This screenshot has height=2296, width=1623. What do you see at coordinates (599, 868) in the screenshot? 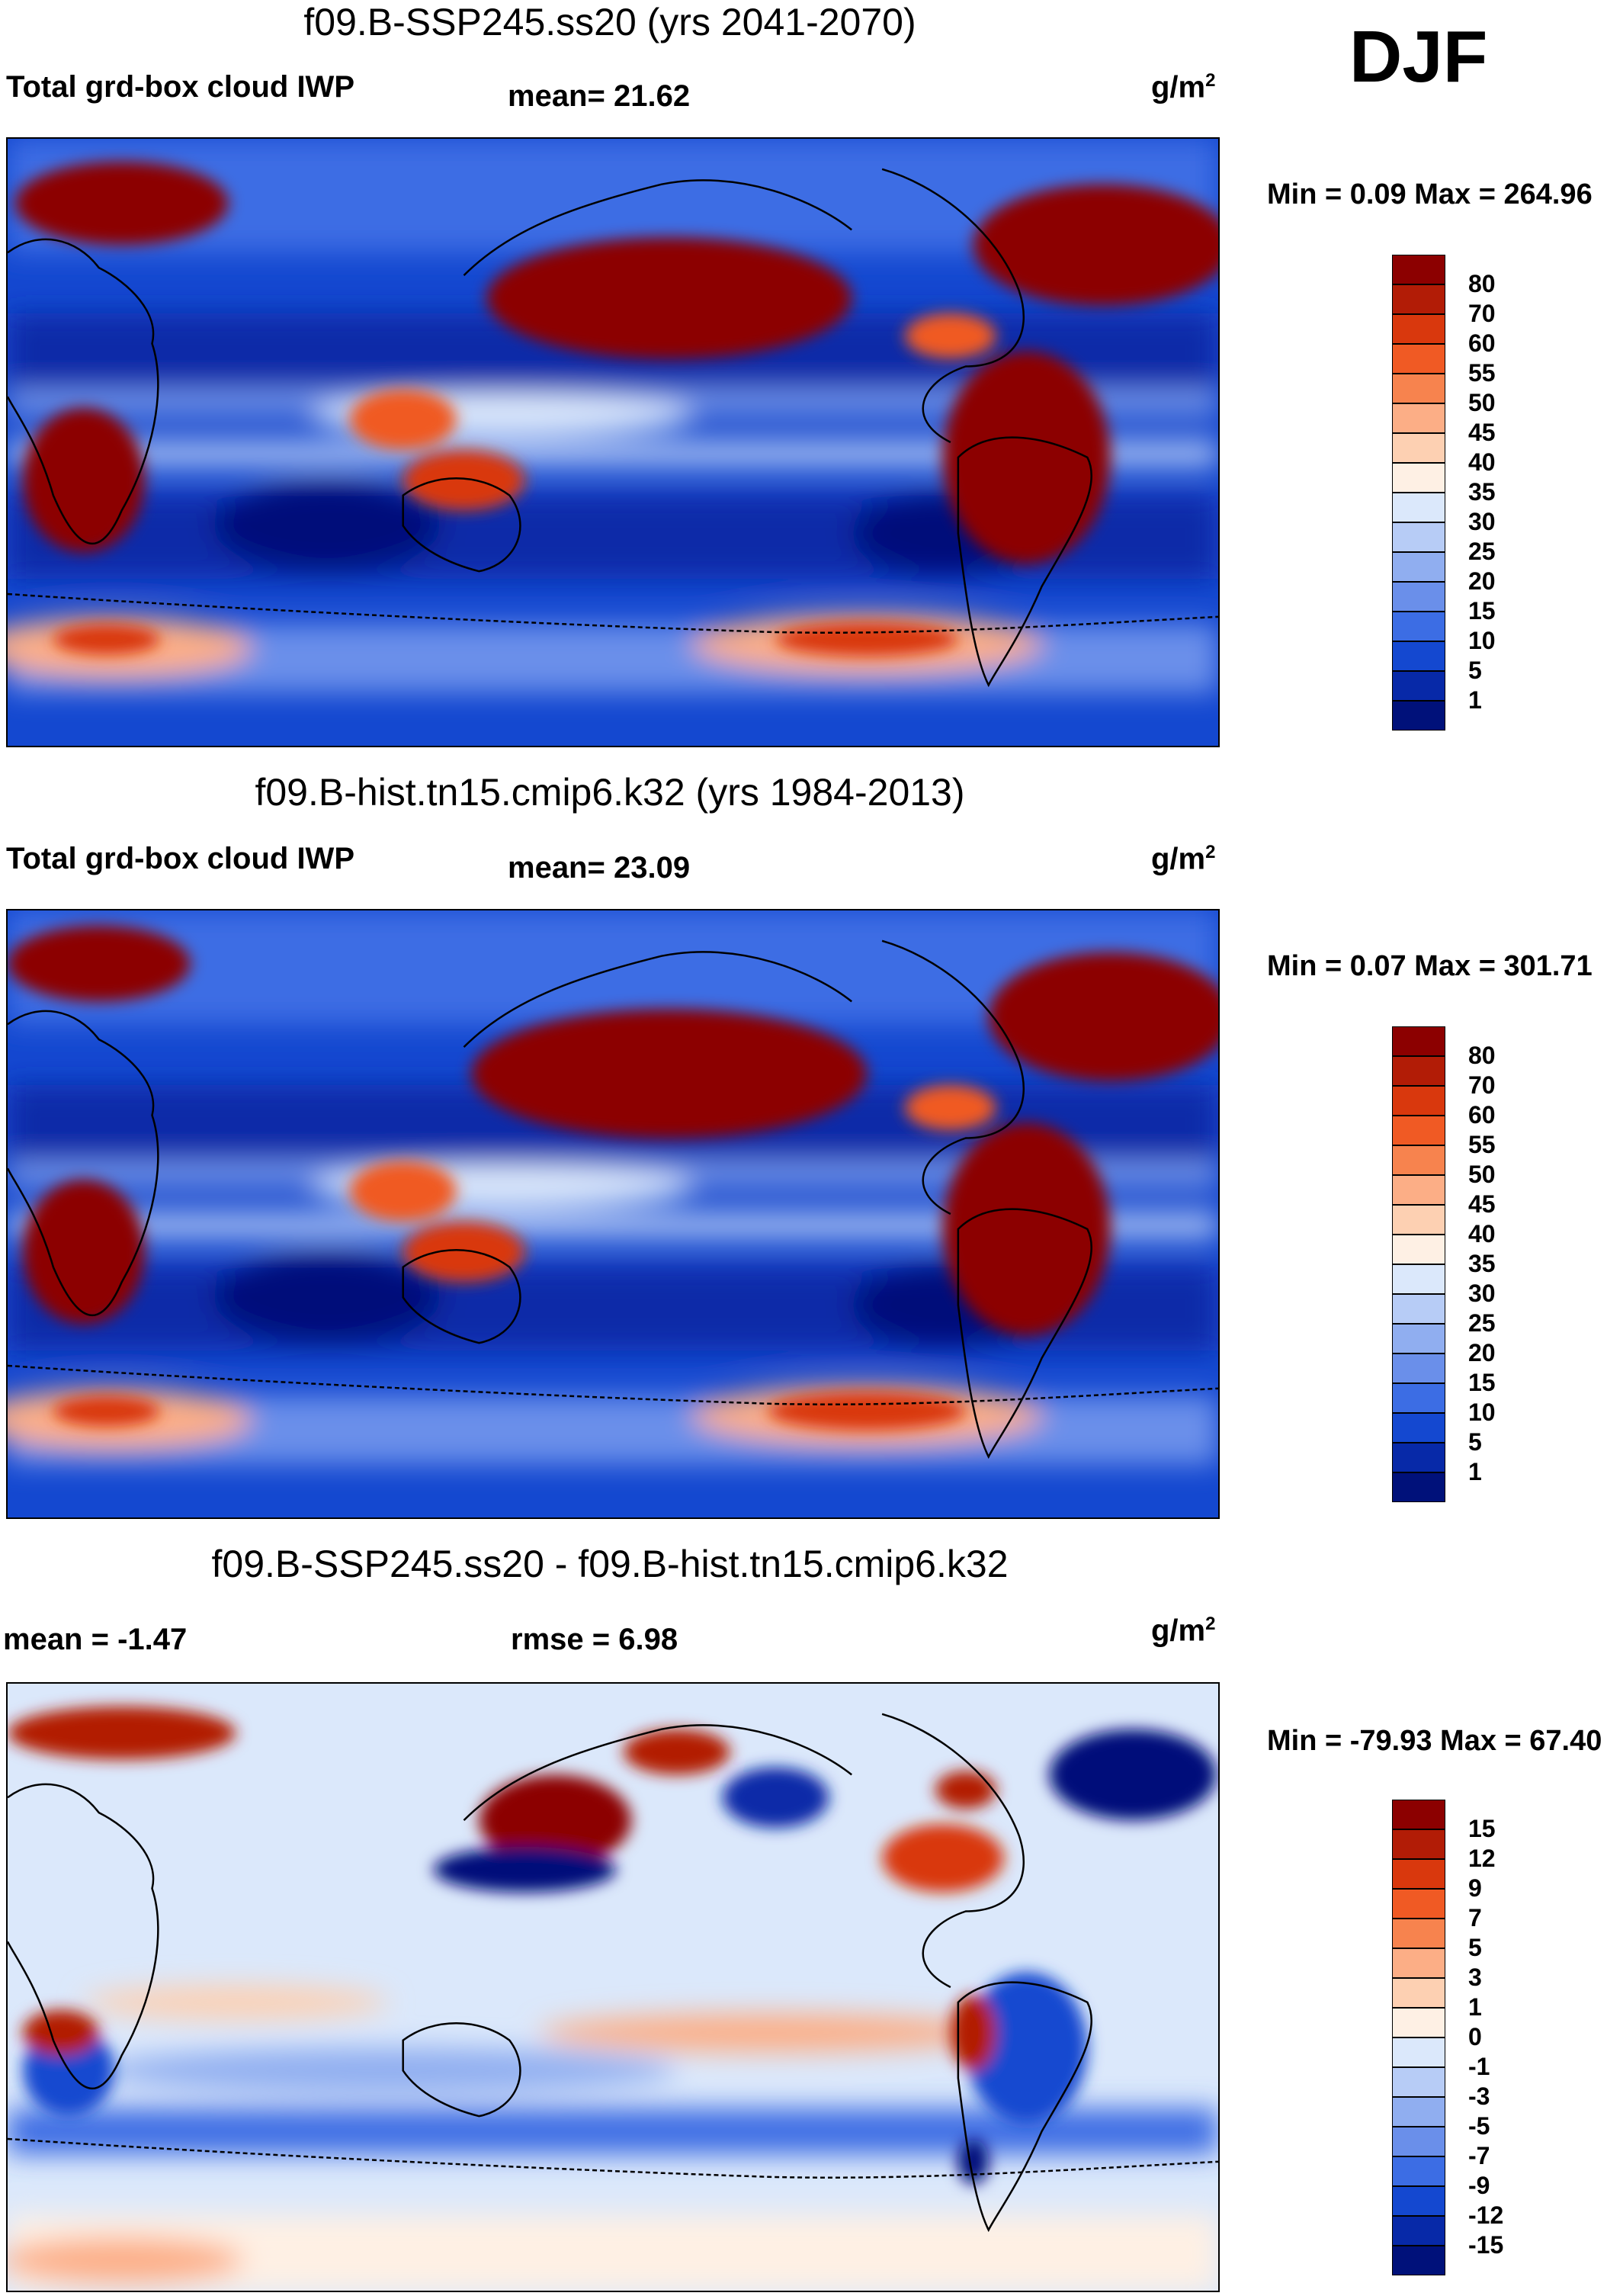
I see `panel2-mean-label: mean= 23.09` at bounding box center [599, 868].